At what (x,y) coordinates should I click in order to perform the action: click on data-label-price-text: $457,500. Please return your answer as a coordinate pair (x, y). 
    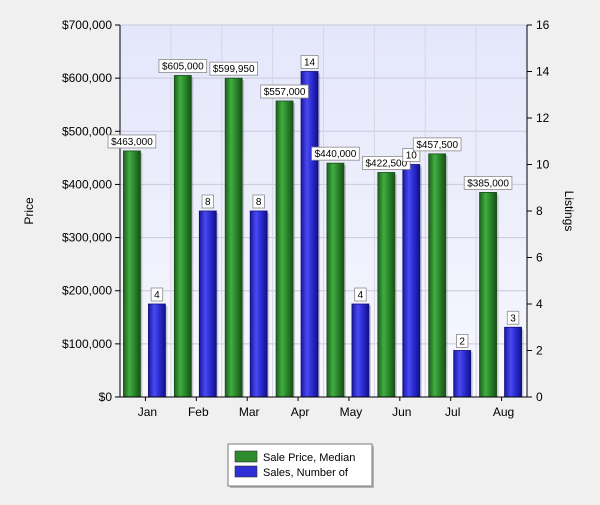
    Looking at the image, I should click on (437, 145).